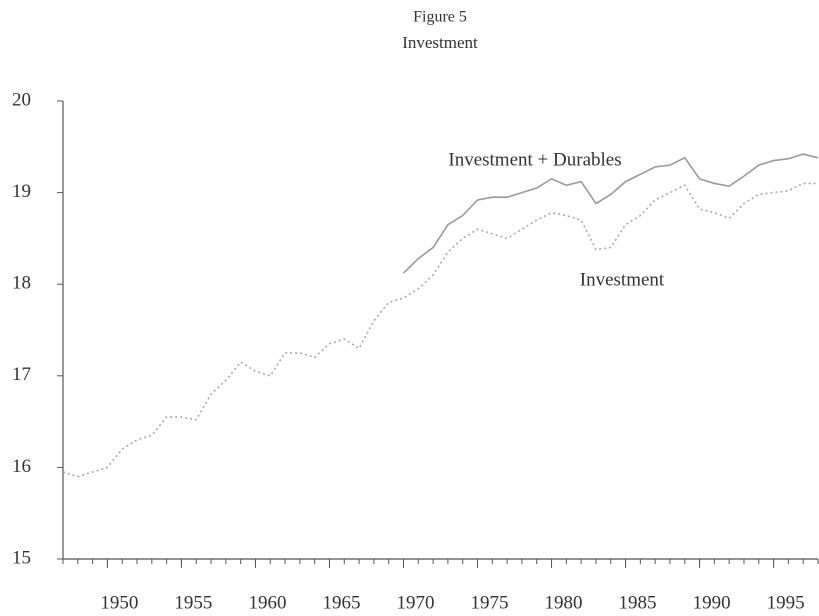 This screenshot has width=819, height=616. I want to click on x-tick-label: 1960, so click(267, 602).